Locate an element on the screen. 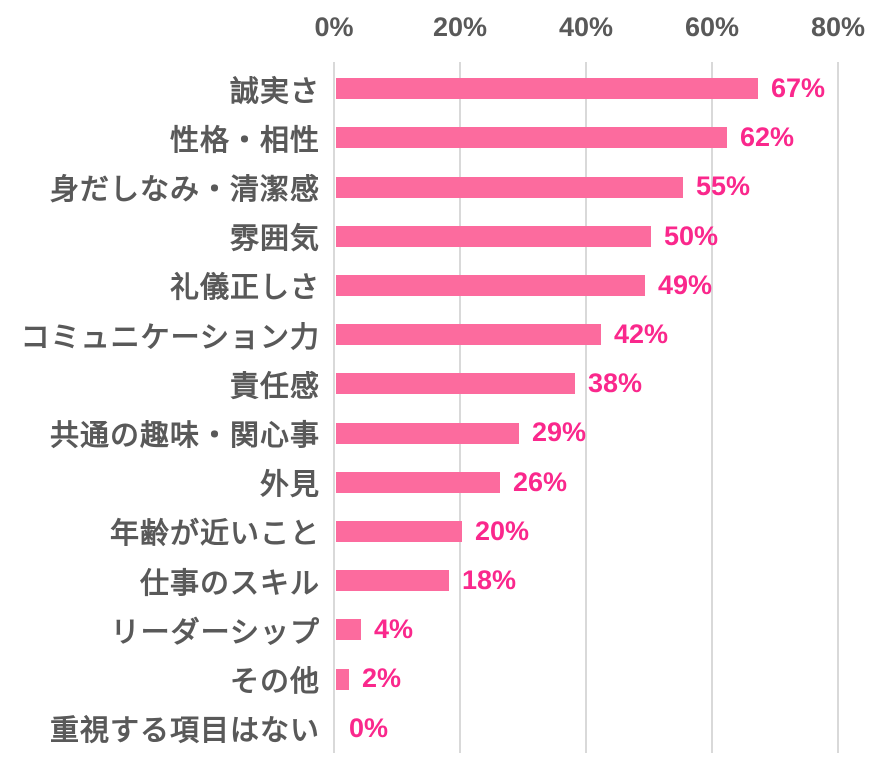  value-label: 20% is located at coordinates (502, 530).